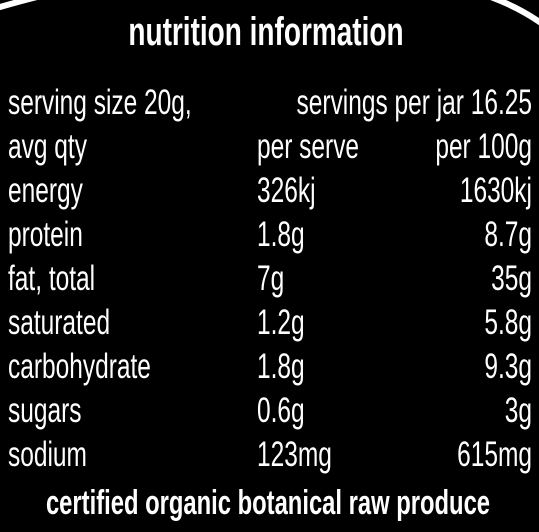  What do you see at coordinates (508, 235) in the screenshot?
I see `table-cell: 8.7g` at bounding box center [508, 235].